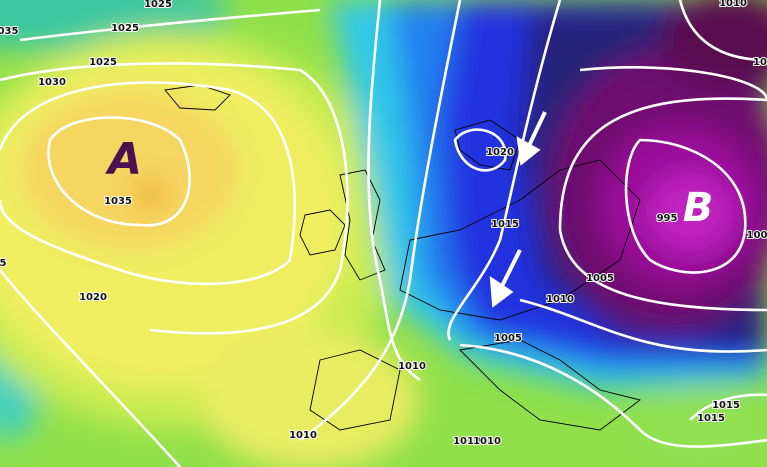  I want to click on high-center: A, so click(123, 159).